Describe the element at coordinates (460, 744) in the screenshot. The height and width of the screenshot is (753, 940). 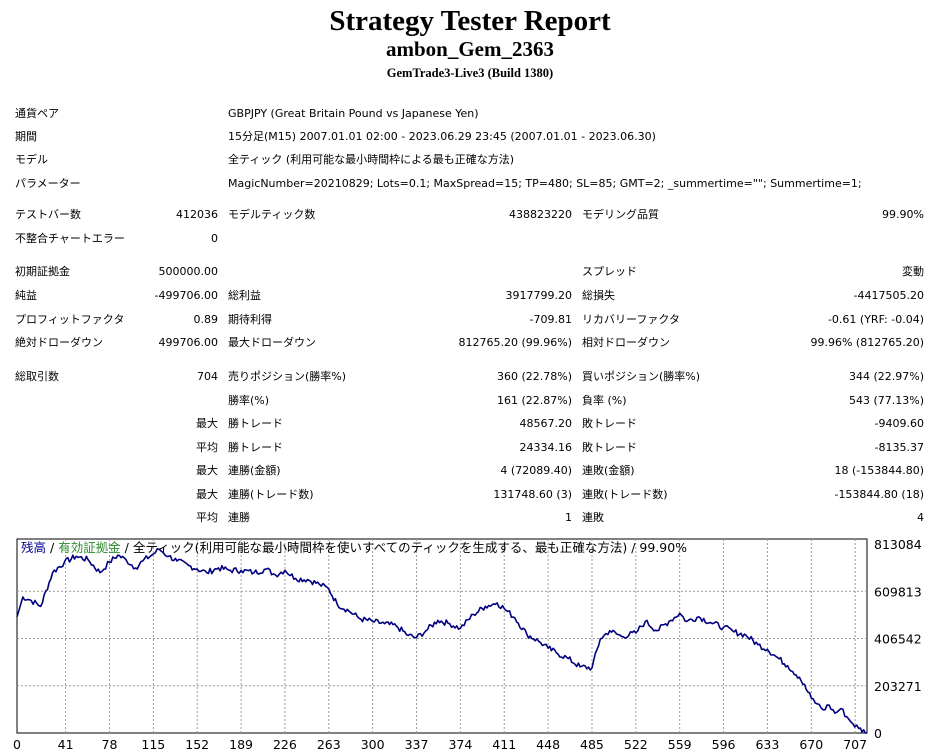
I see `x-tick-label: 374` at that location.